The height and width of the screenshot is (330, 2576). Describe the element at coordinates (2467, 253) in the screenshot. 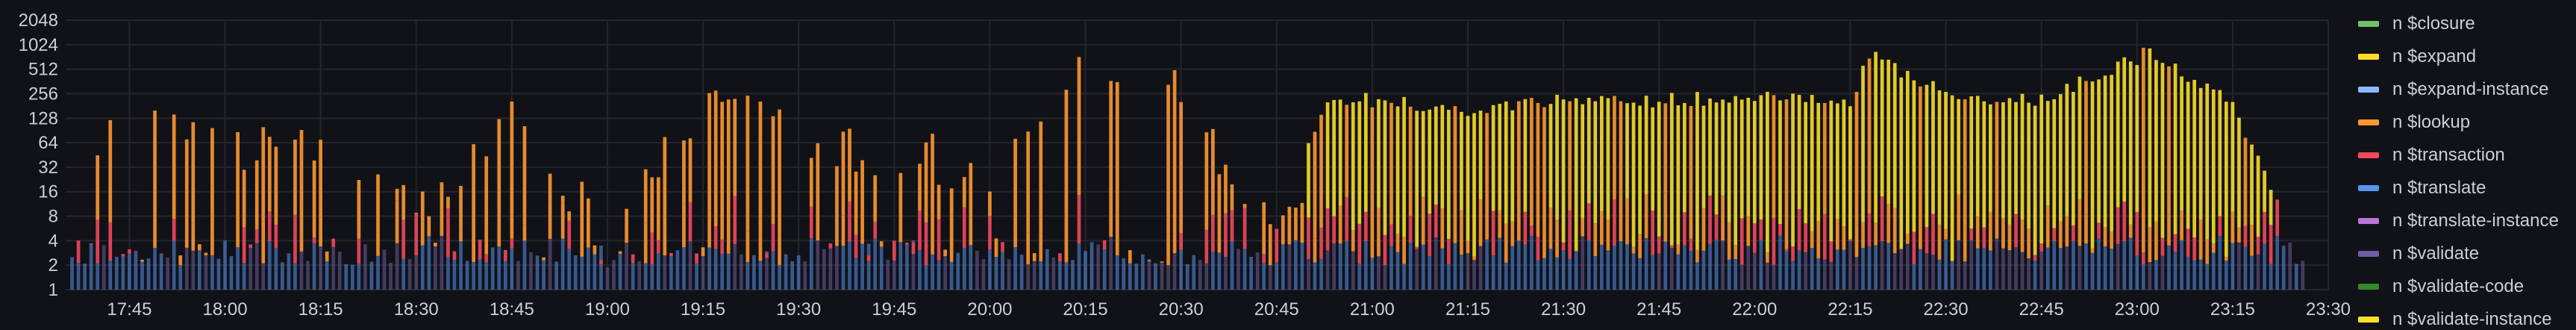

I see `legend-item: n $validate` at that location.